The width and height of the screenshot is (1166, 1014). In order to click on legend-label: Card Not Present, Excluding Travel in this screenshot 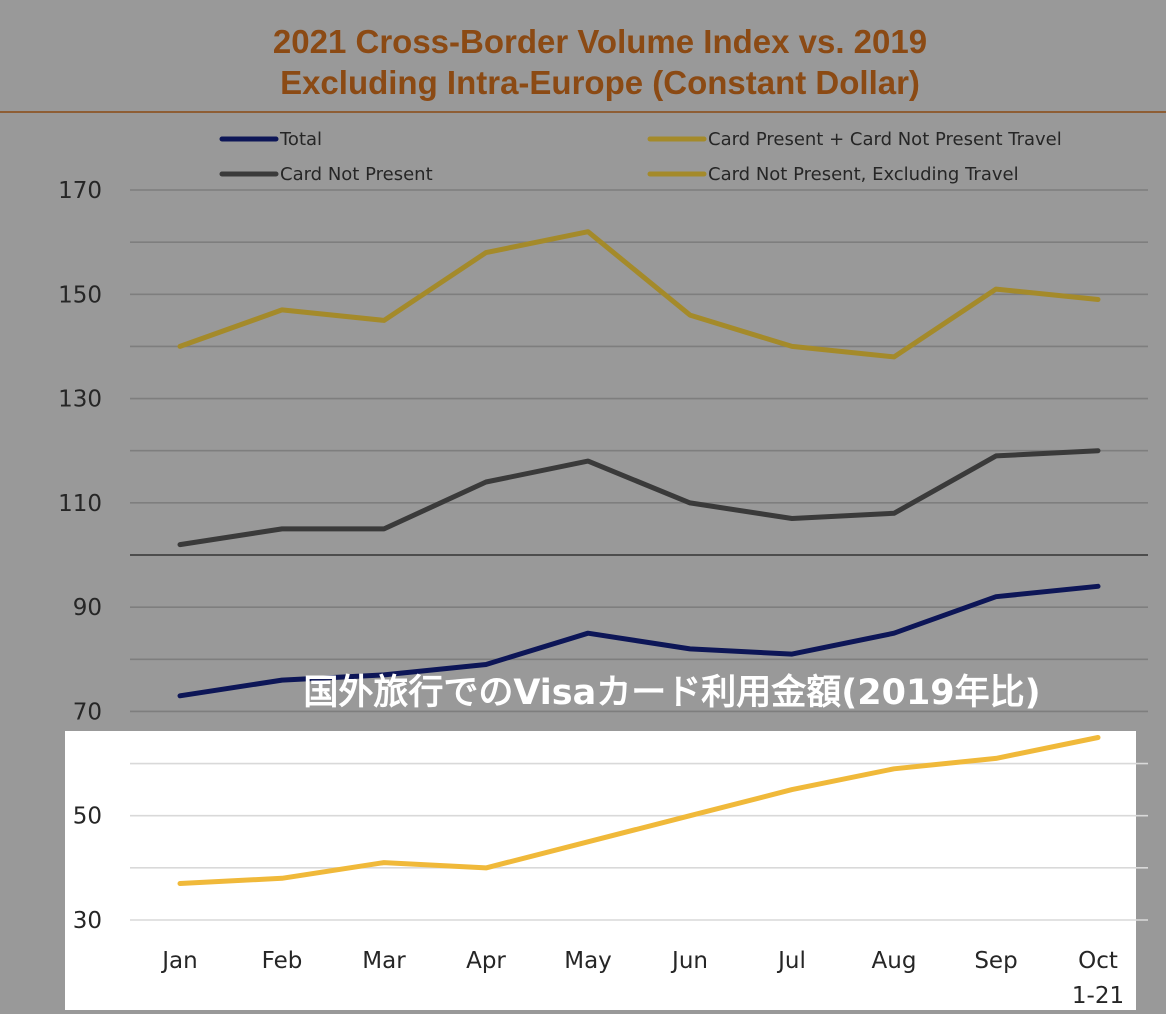, I will do `click(863, 174)`.